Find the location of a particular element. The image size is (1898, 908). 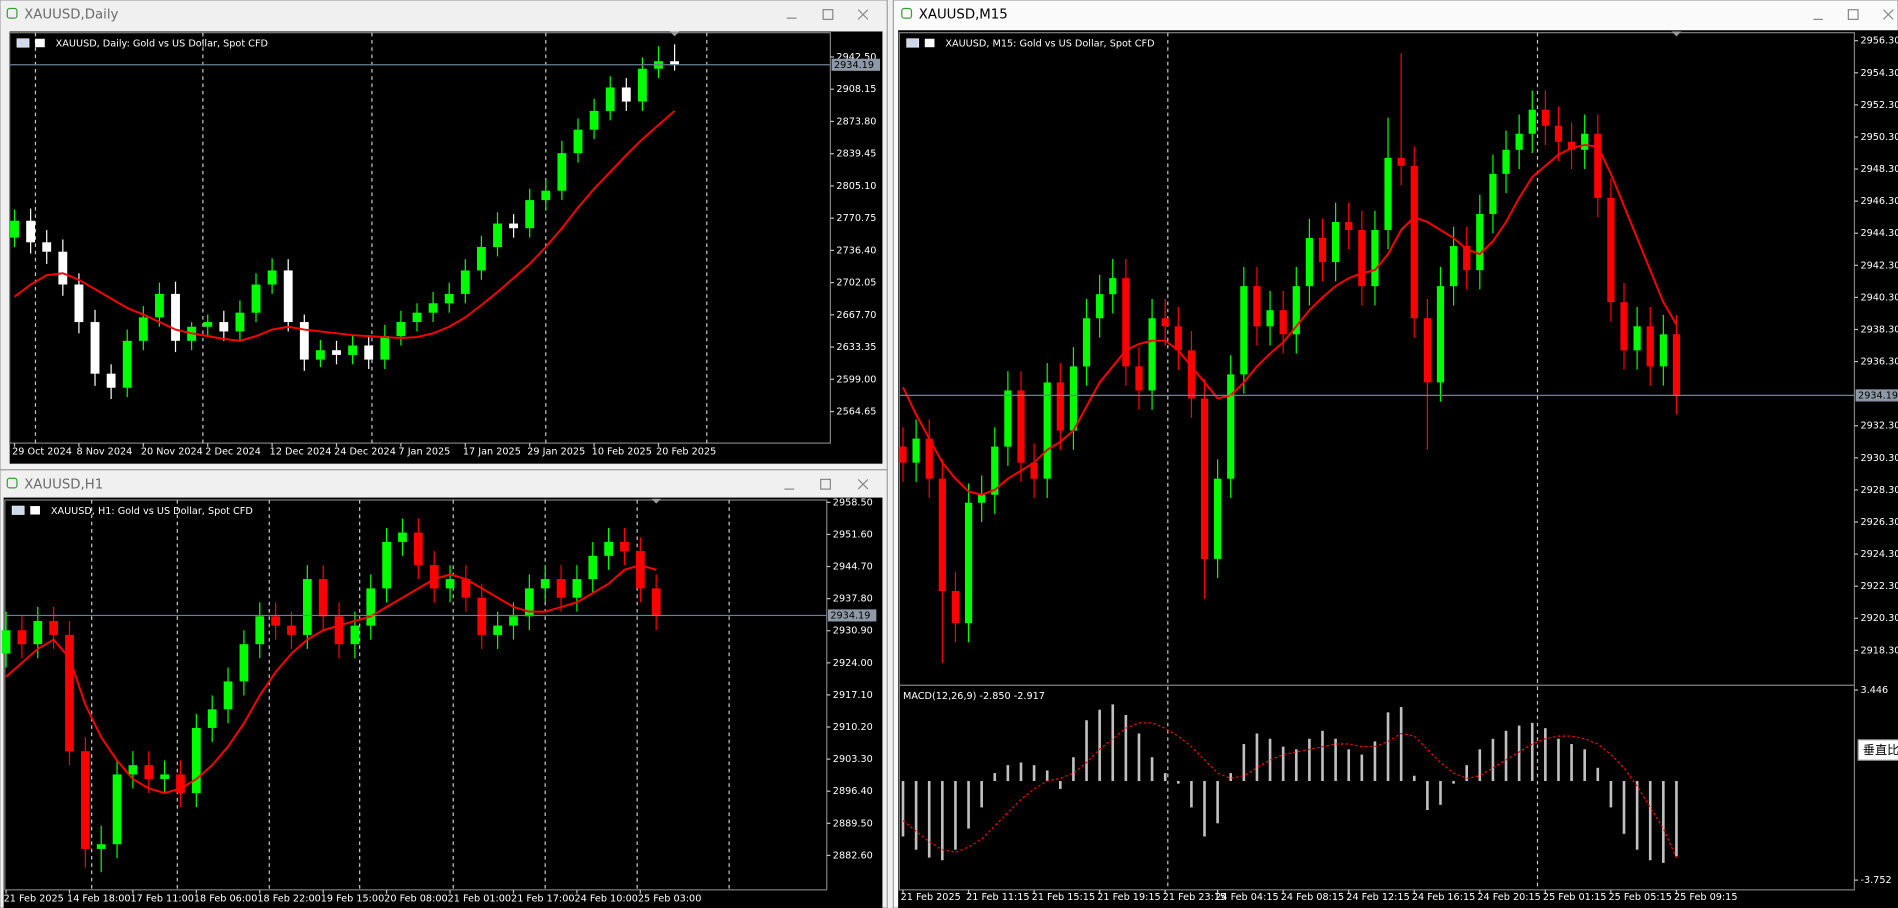

x-tick-label: 8 Nov 2024 is located at coordinates (105, 452).